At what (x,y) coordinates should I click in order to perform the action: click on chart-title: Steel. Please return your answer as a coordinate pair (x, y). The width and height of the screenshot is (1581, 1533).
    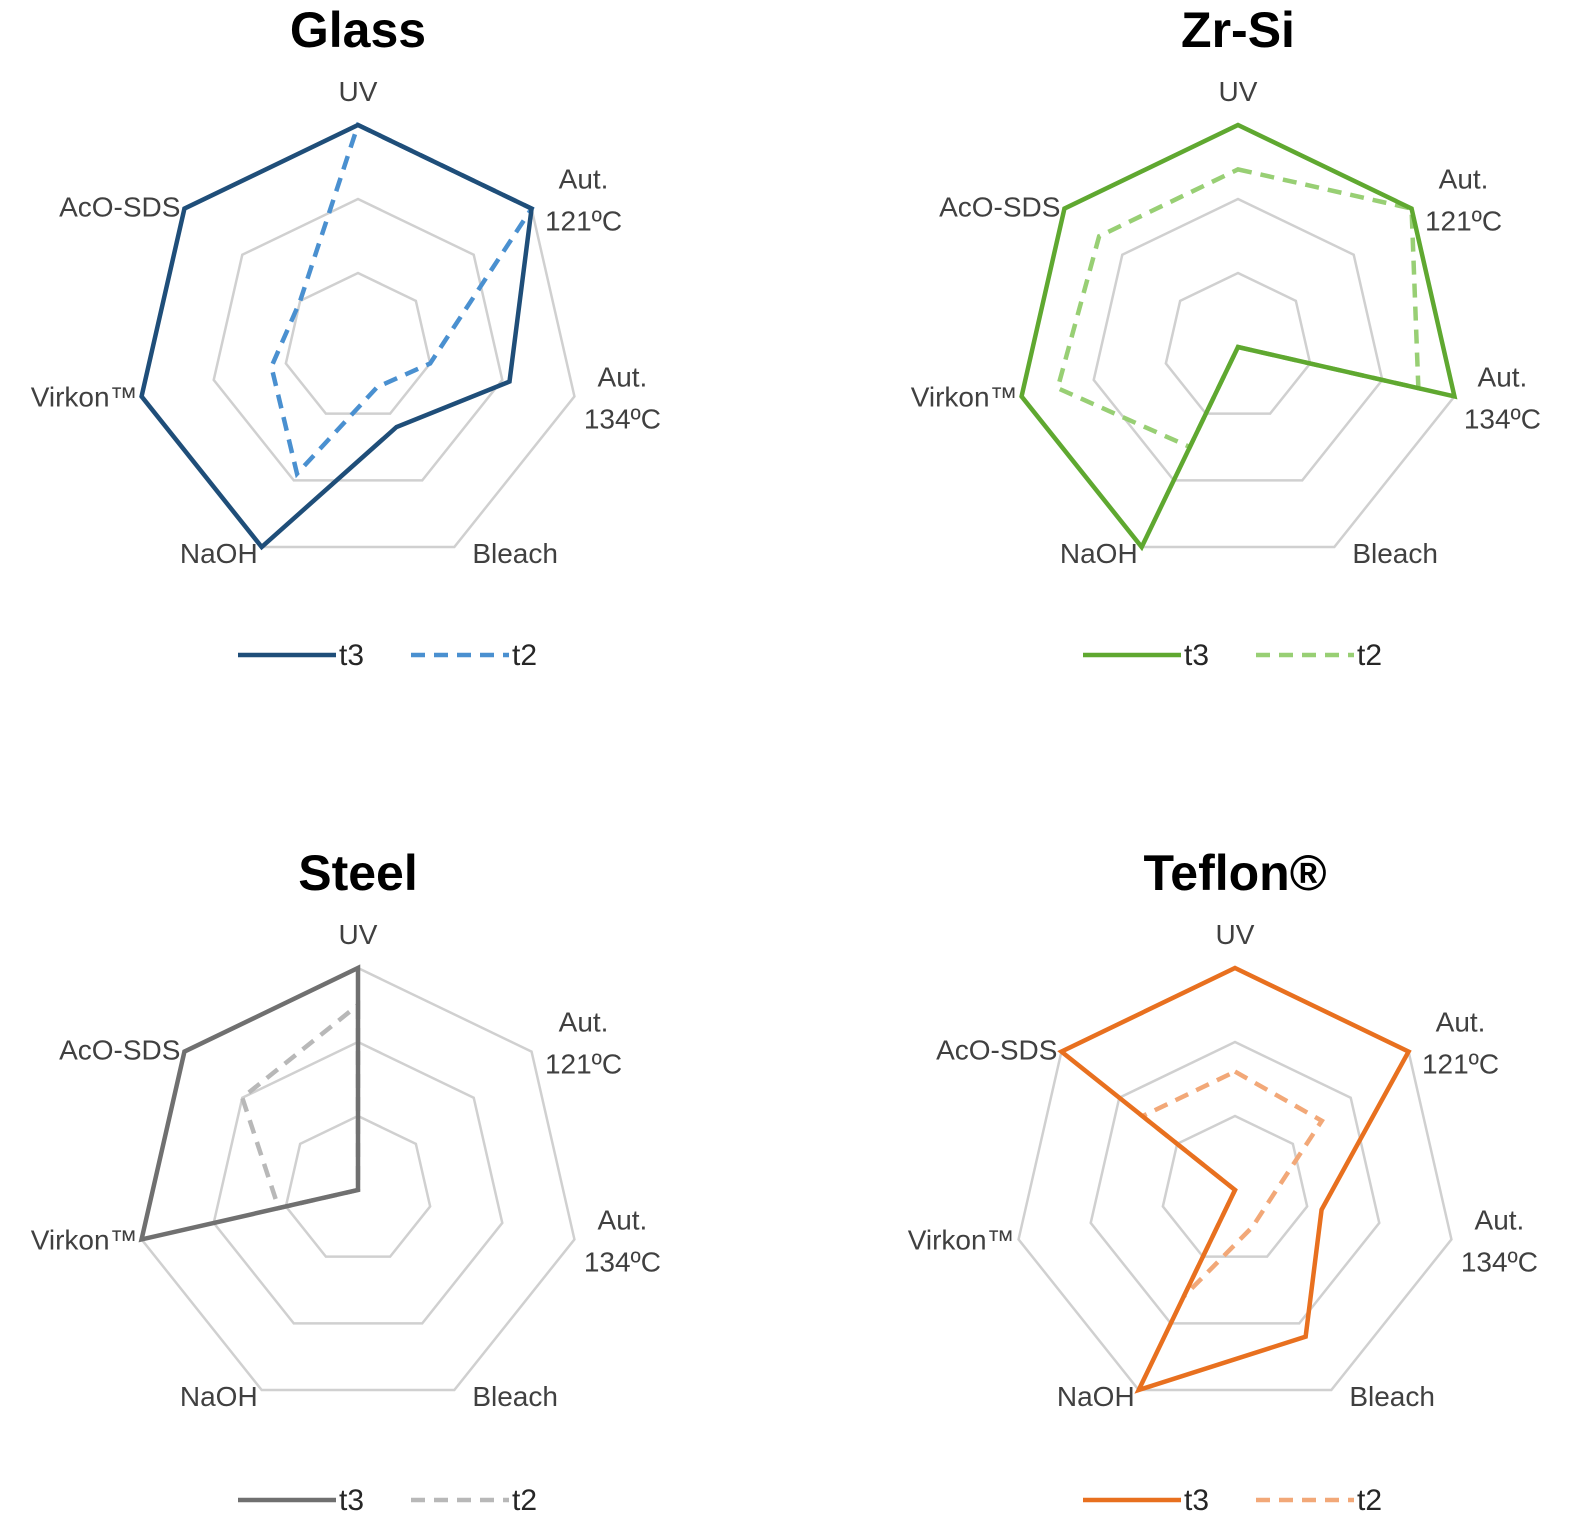
    Looking at the image, I should click on (358, 873).